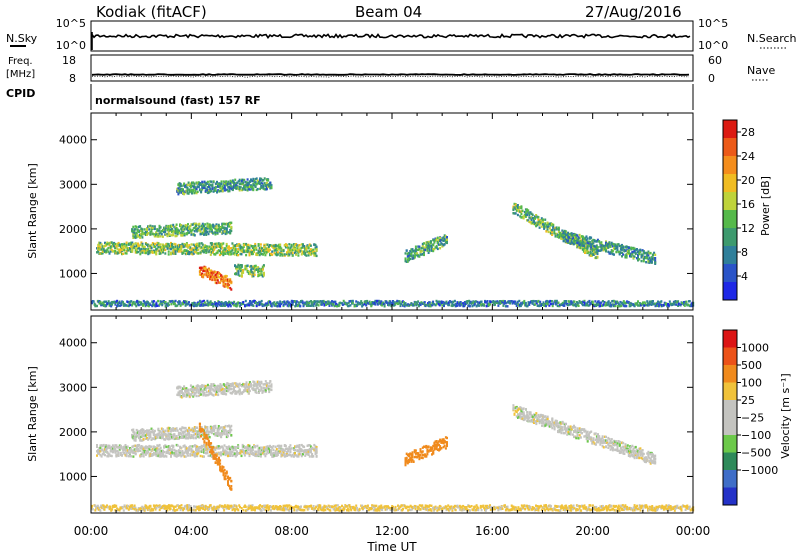 Image resolution: width=800 pixels, height=558 pixels. I want to click on cpid-text: normalsound (fast) 157 RF, so click(178, 100).